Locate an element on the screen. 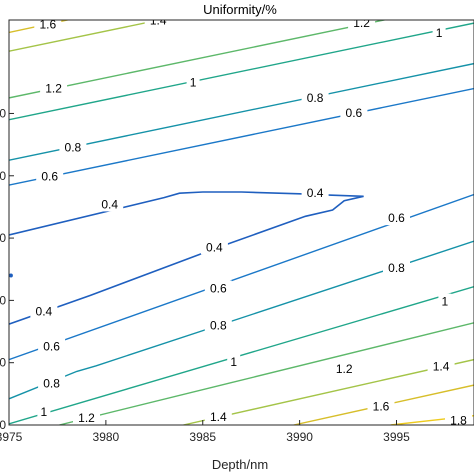 This screenshot has width=474, height=474. contour-label-0-6-7-0: 0.6 is located at coordinates (51, 347).